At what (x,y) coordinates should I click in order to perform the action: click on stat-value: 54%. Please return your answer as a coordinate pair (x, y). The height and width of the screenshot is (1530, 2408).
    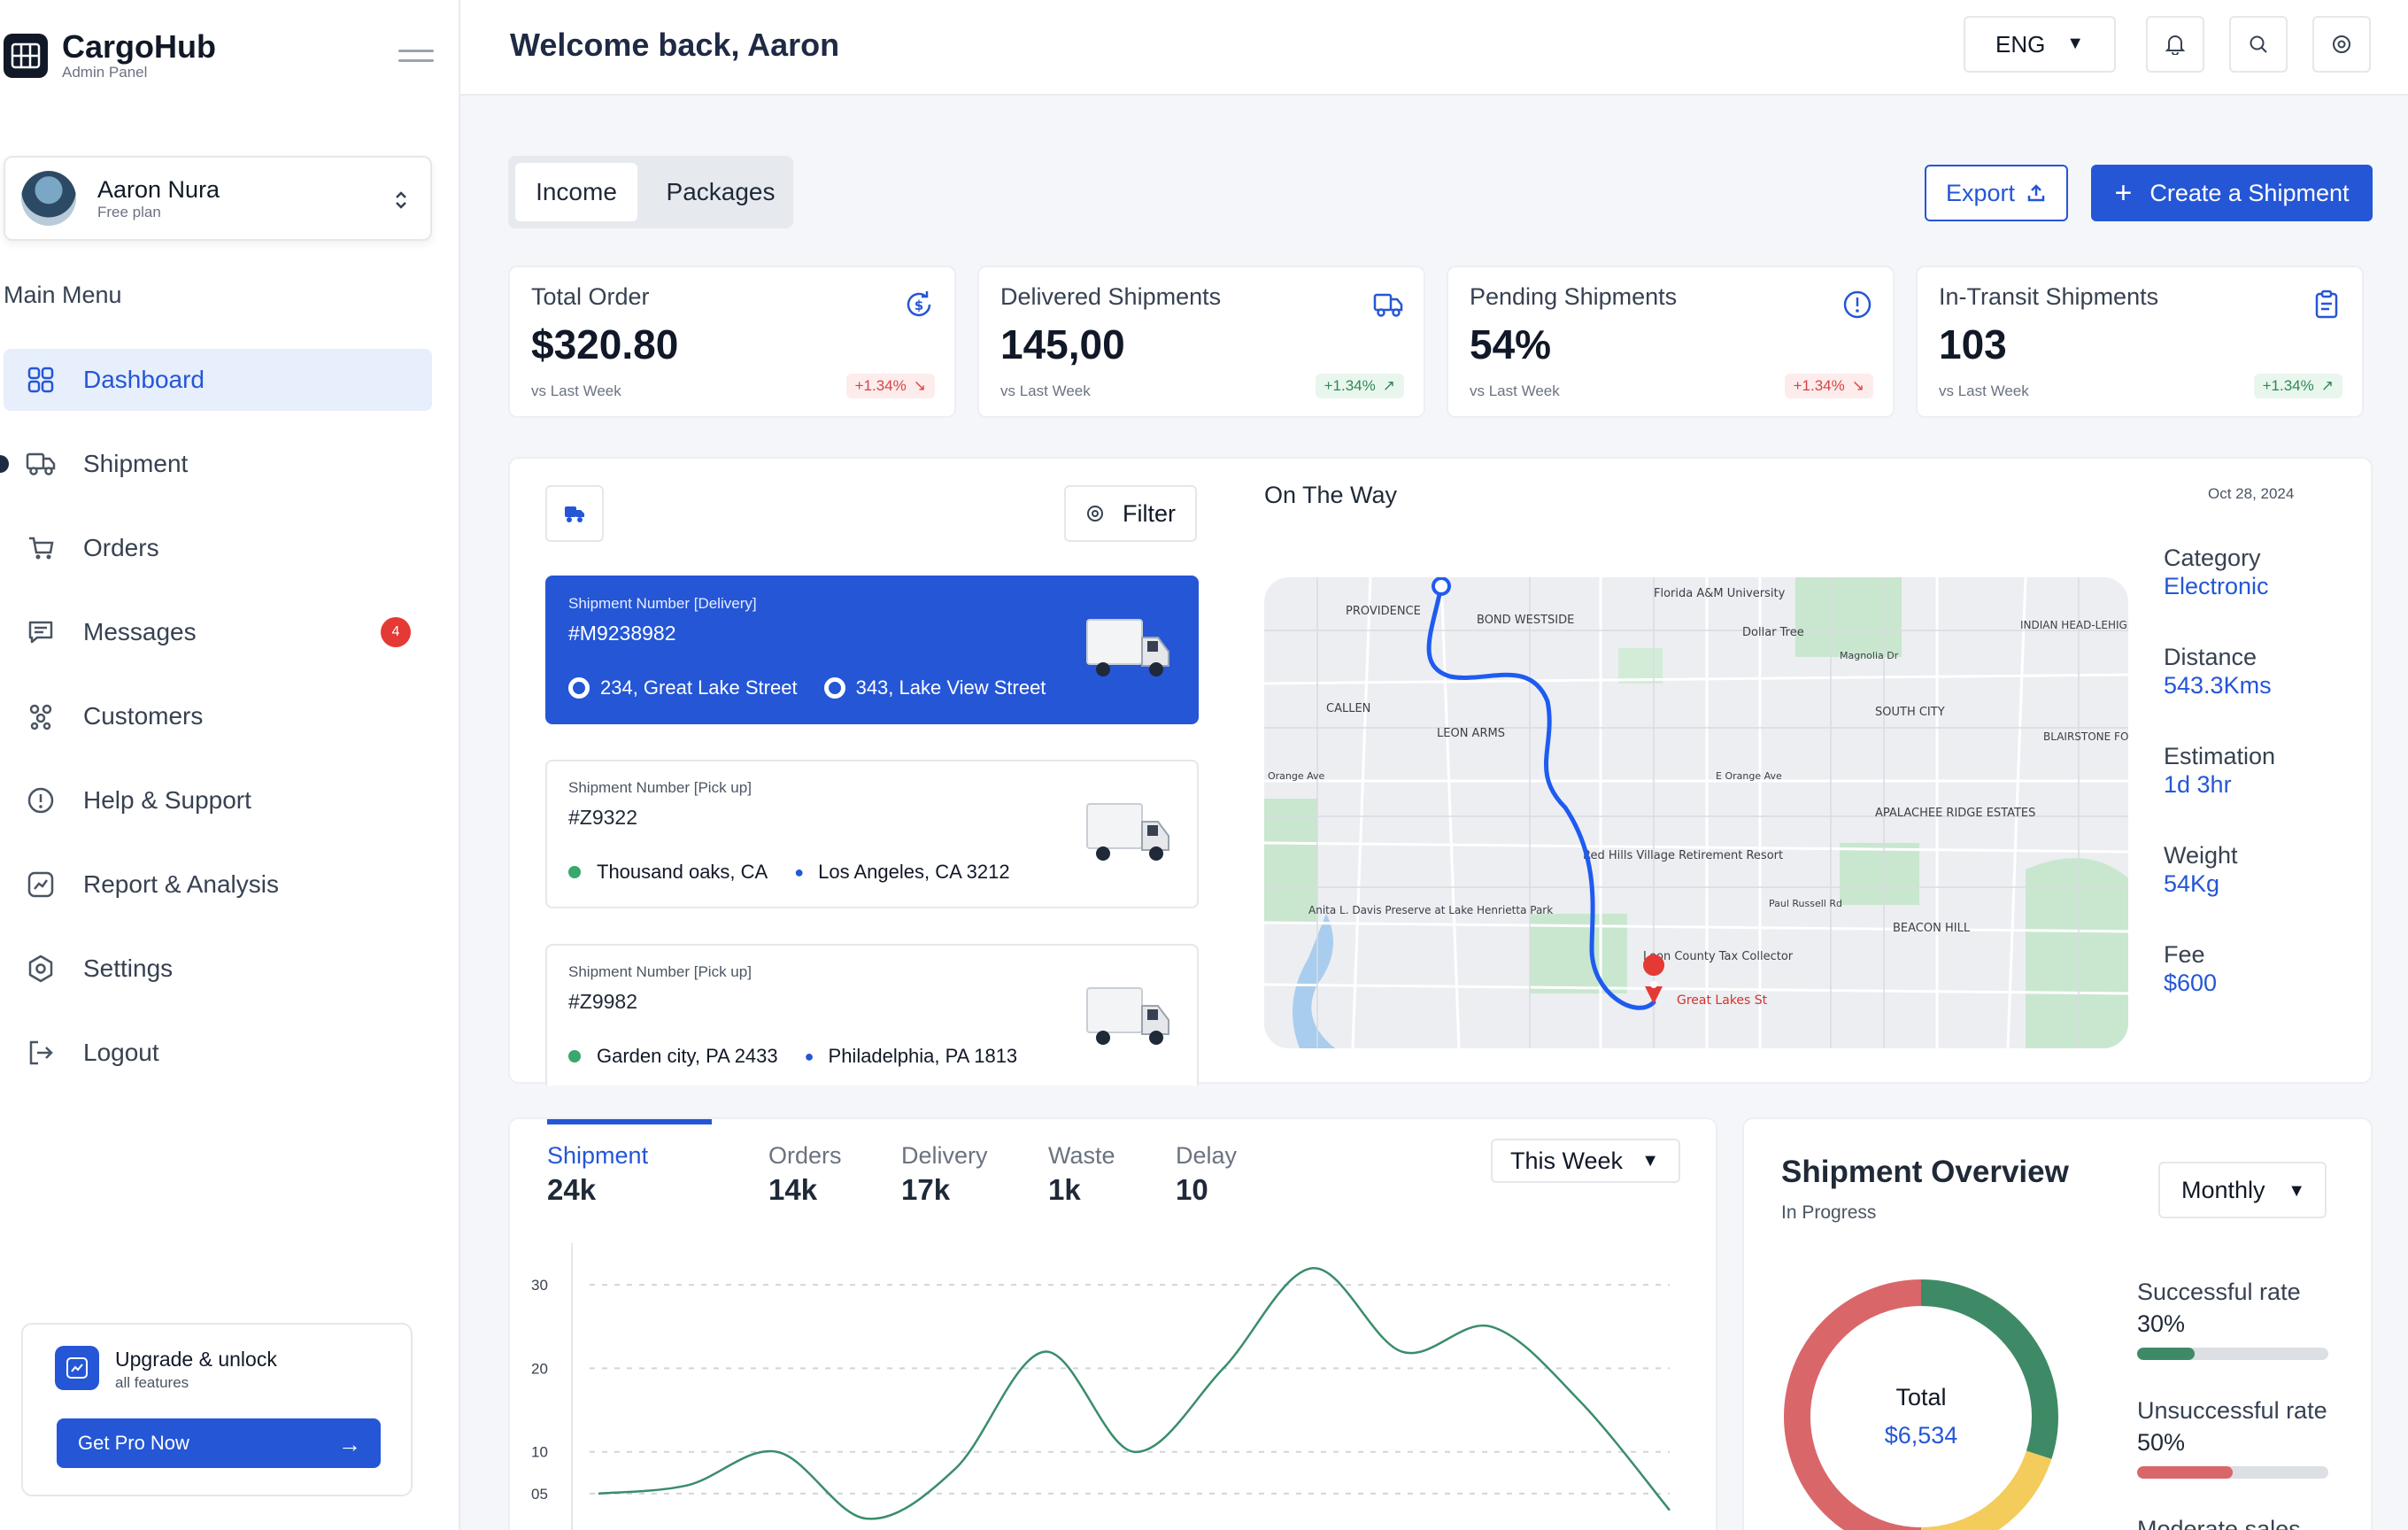
    Looking at the image, I should click on (1511, 344).